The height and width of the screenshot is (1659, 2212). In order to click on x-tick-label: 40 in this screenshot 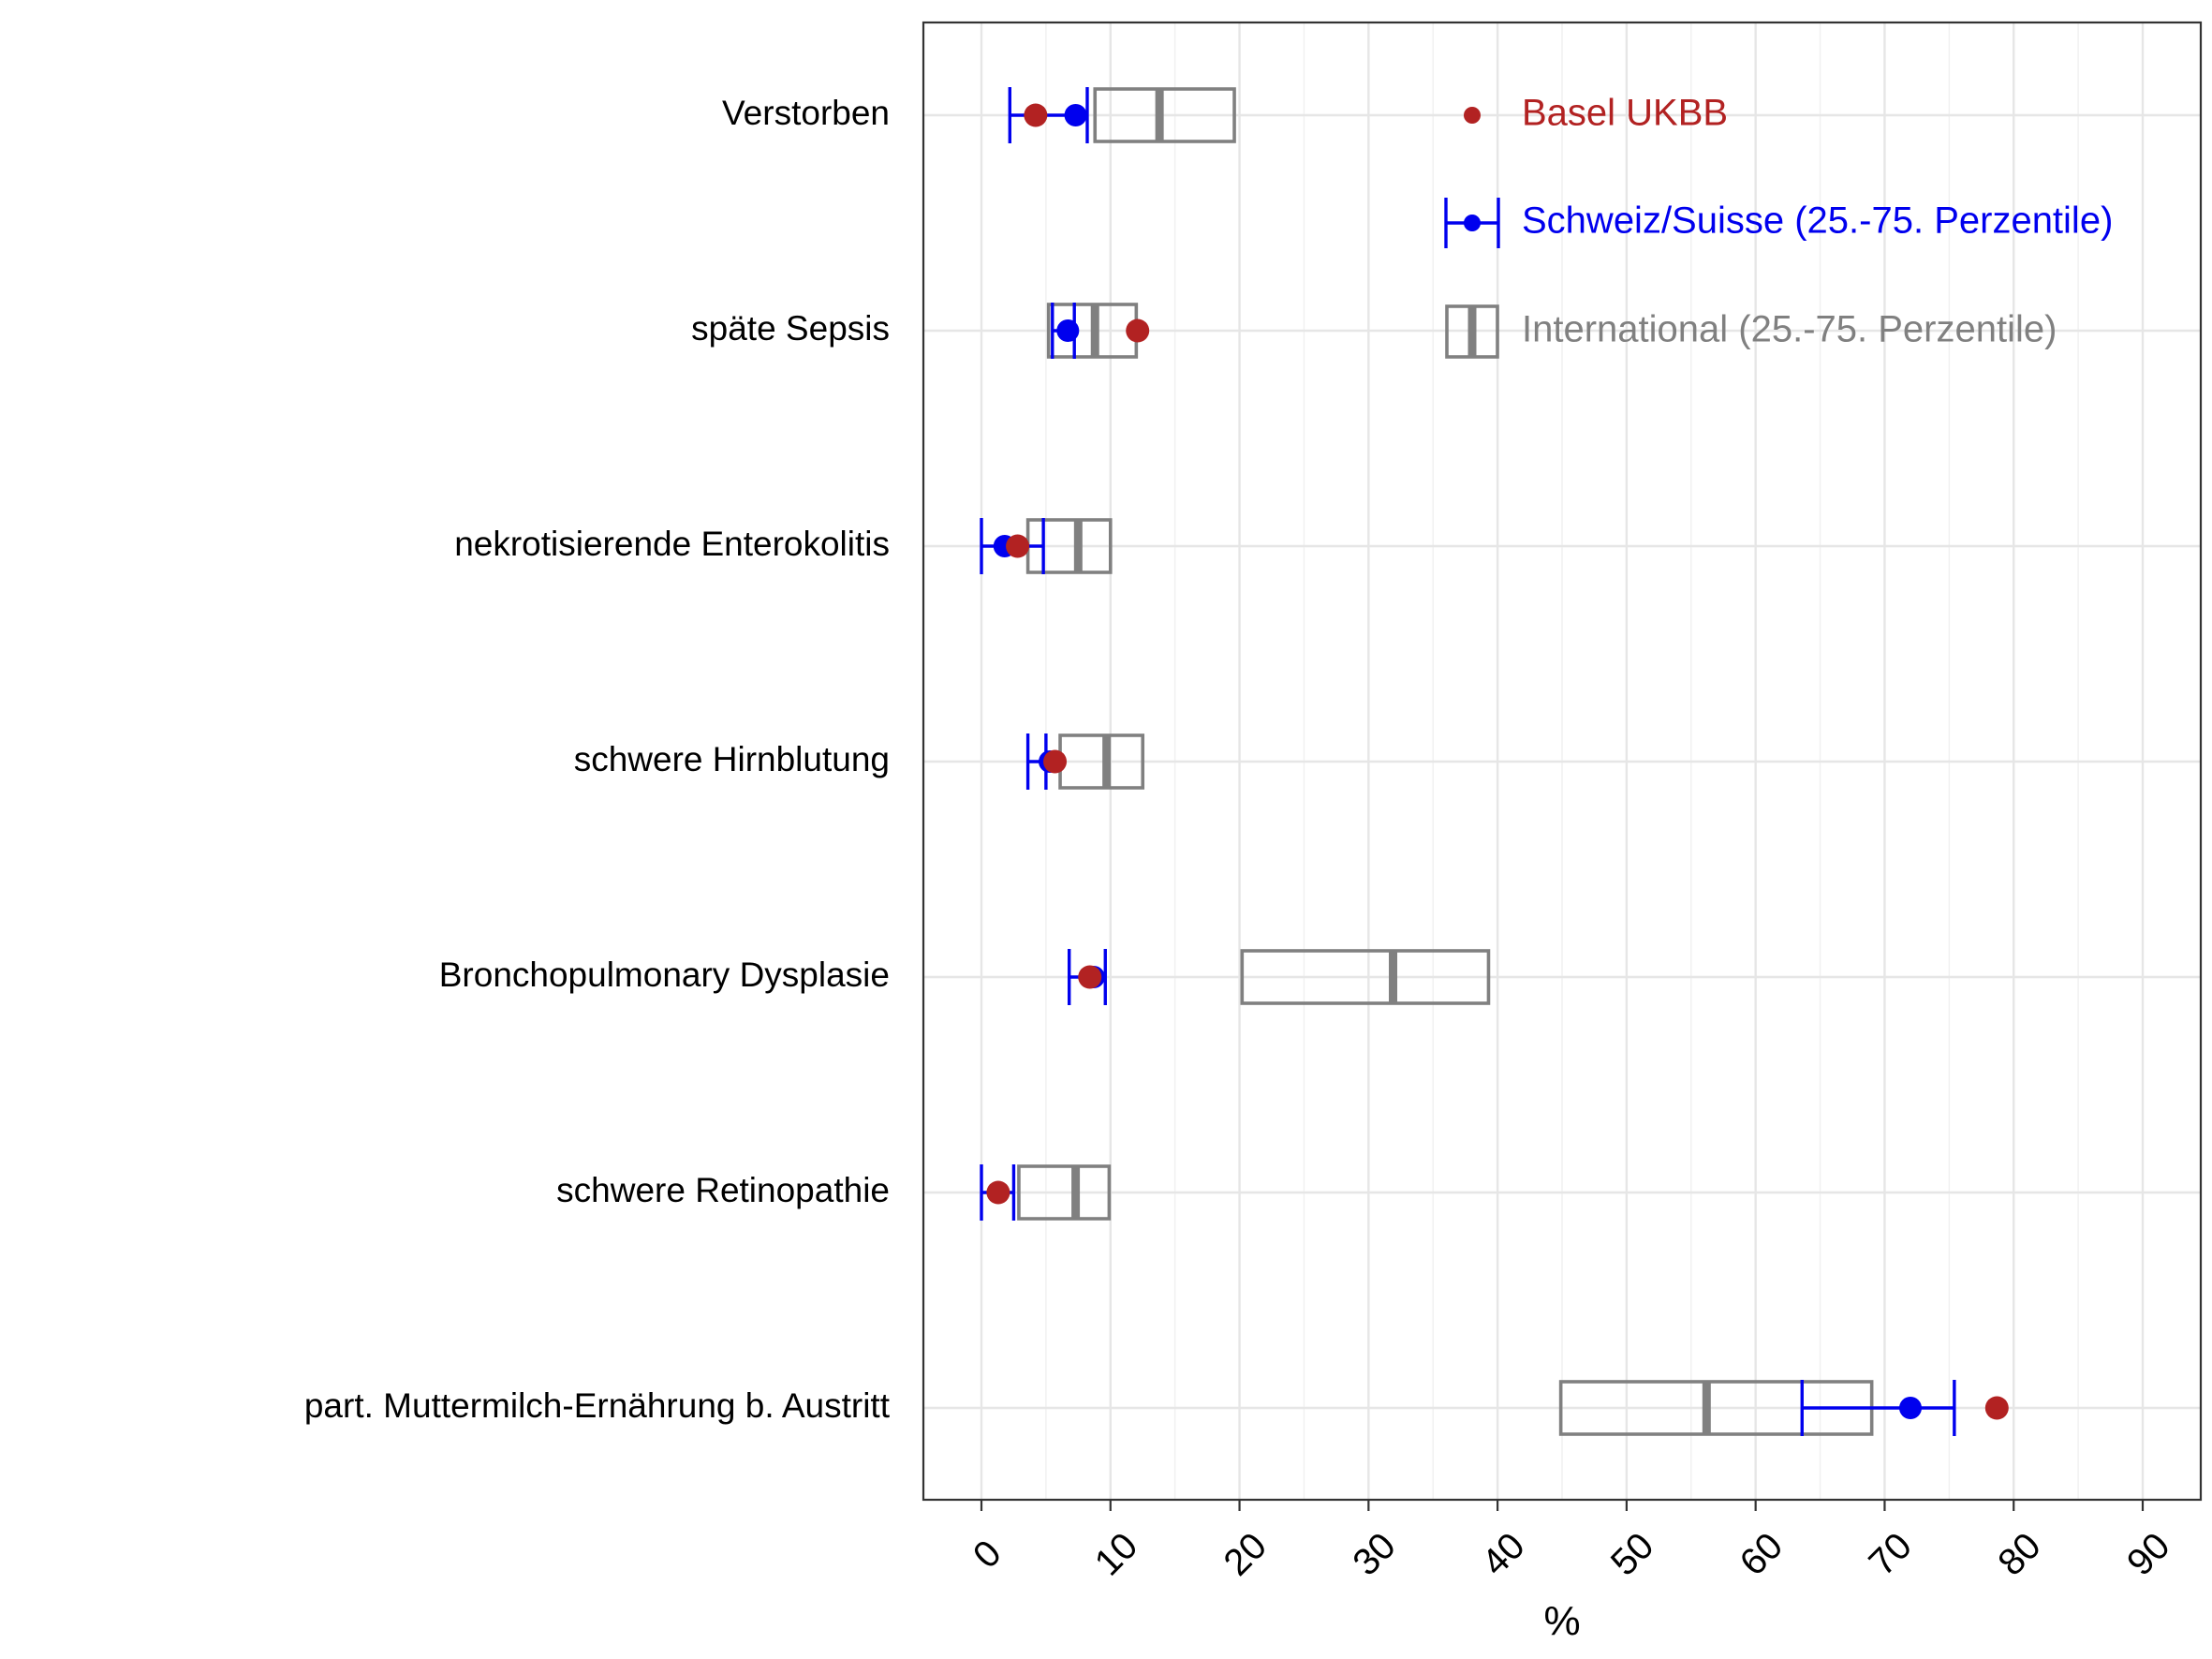, I will do `click(1503, 1554)`.